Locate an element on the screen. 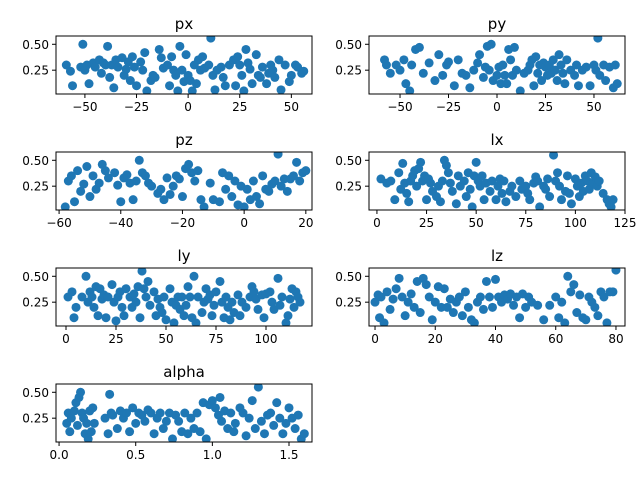 This screenshot has height=480, width=640. subplot-title: lz is located at coordinates (497, 256).